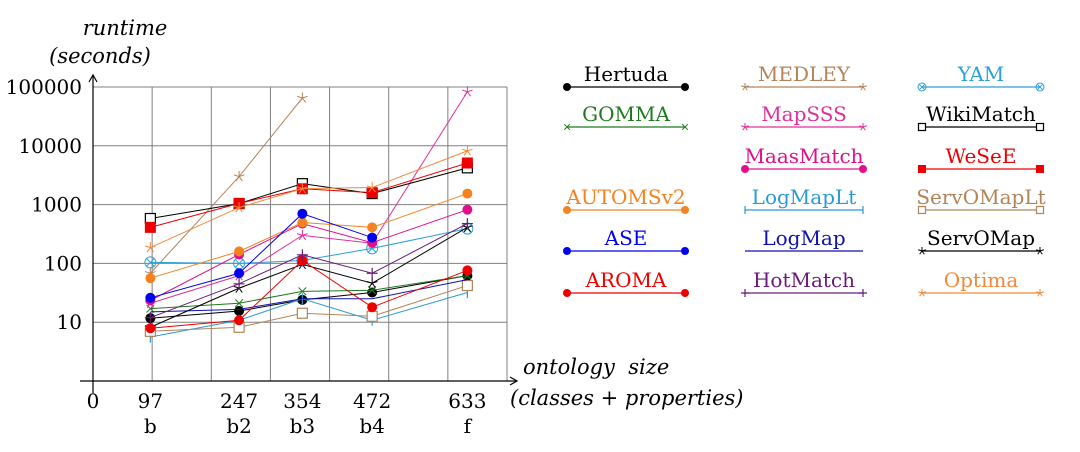  I want to click on x-tick-label: 472, so click(372, 401).